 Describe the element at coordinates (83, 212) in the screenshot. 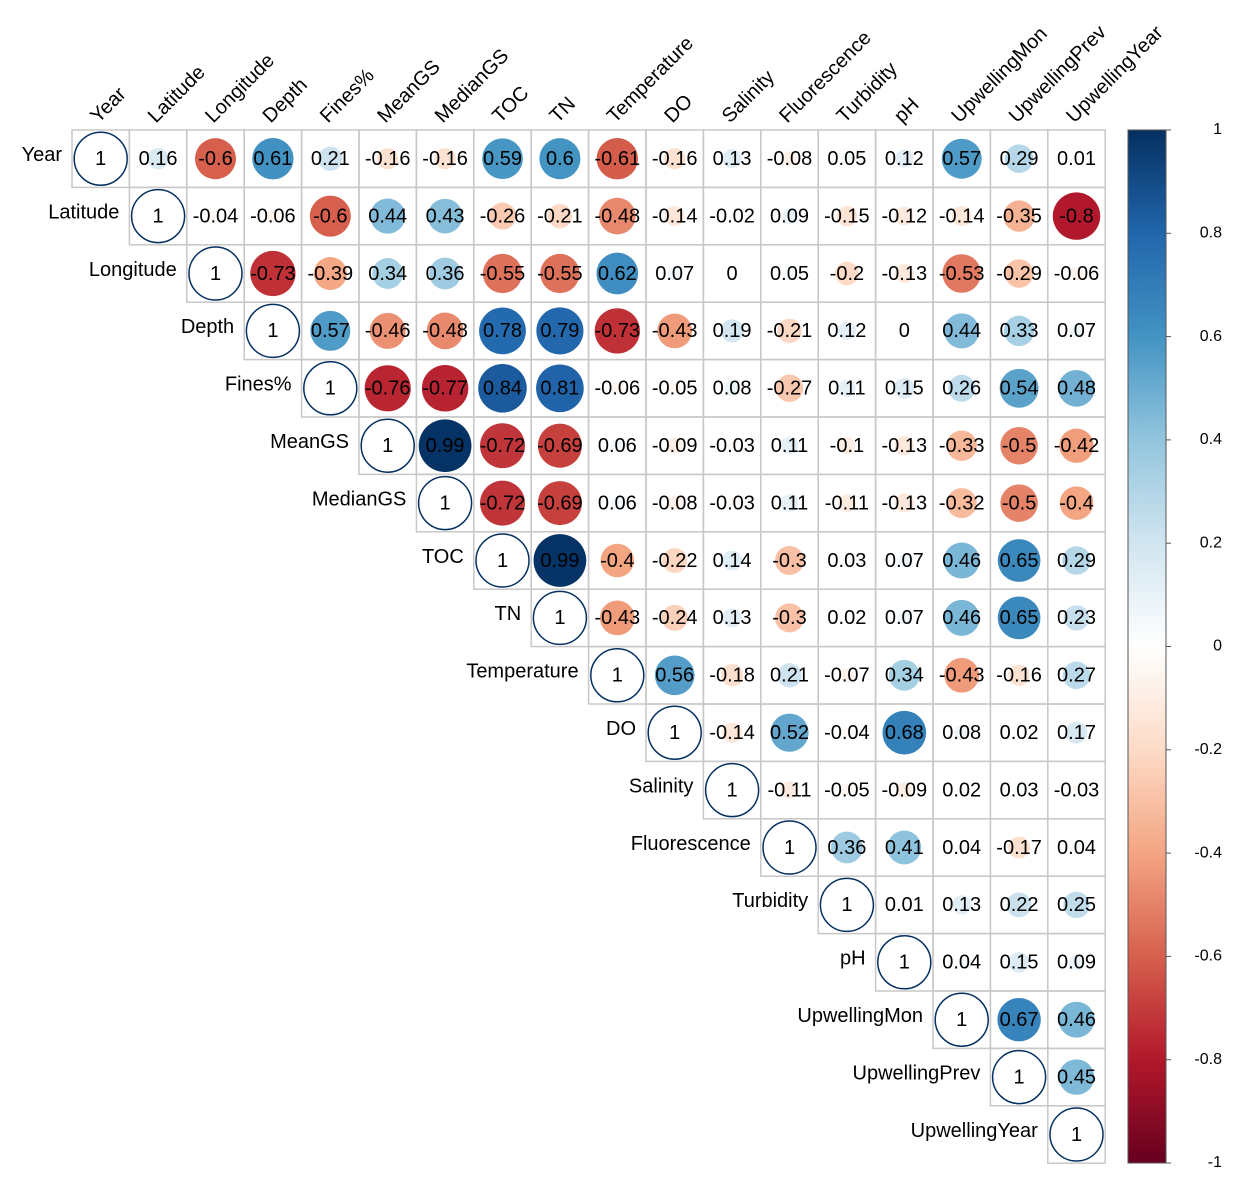

I see `row-label: Latitude` at that location.